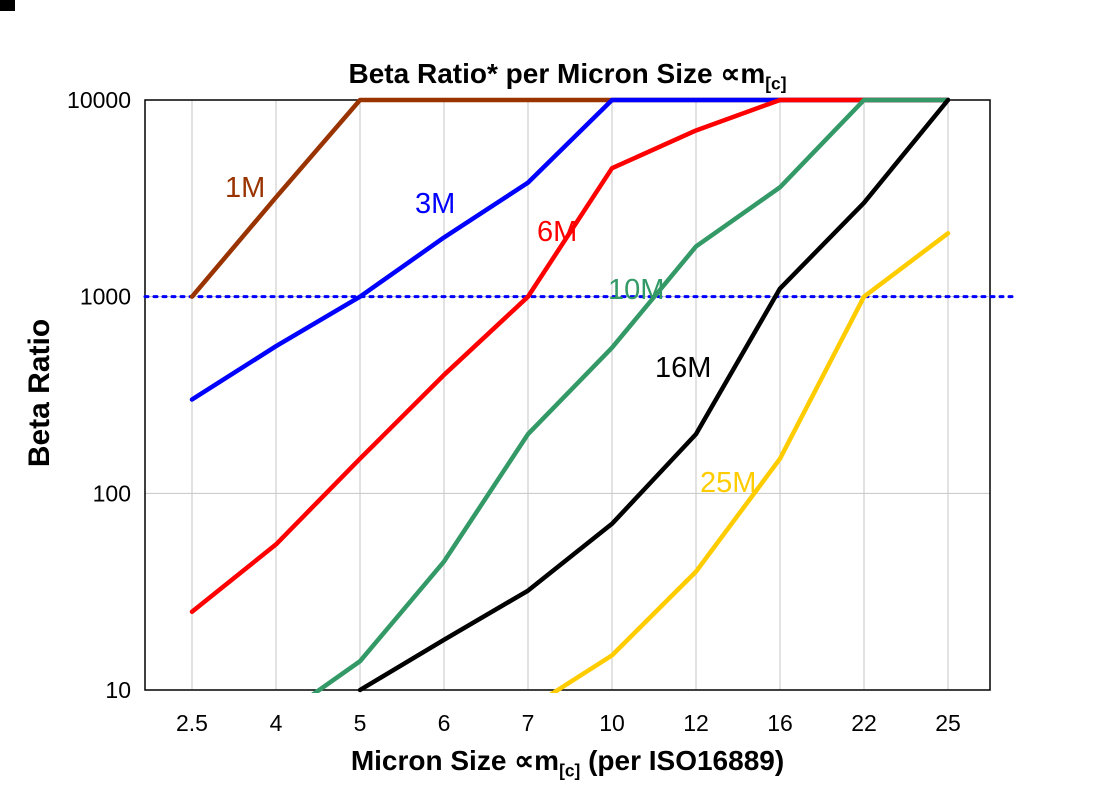  Describe the element at coordinates (948, 723) in the screenshot. I see `x-tick-label-25: 25` at that location.